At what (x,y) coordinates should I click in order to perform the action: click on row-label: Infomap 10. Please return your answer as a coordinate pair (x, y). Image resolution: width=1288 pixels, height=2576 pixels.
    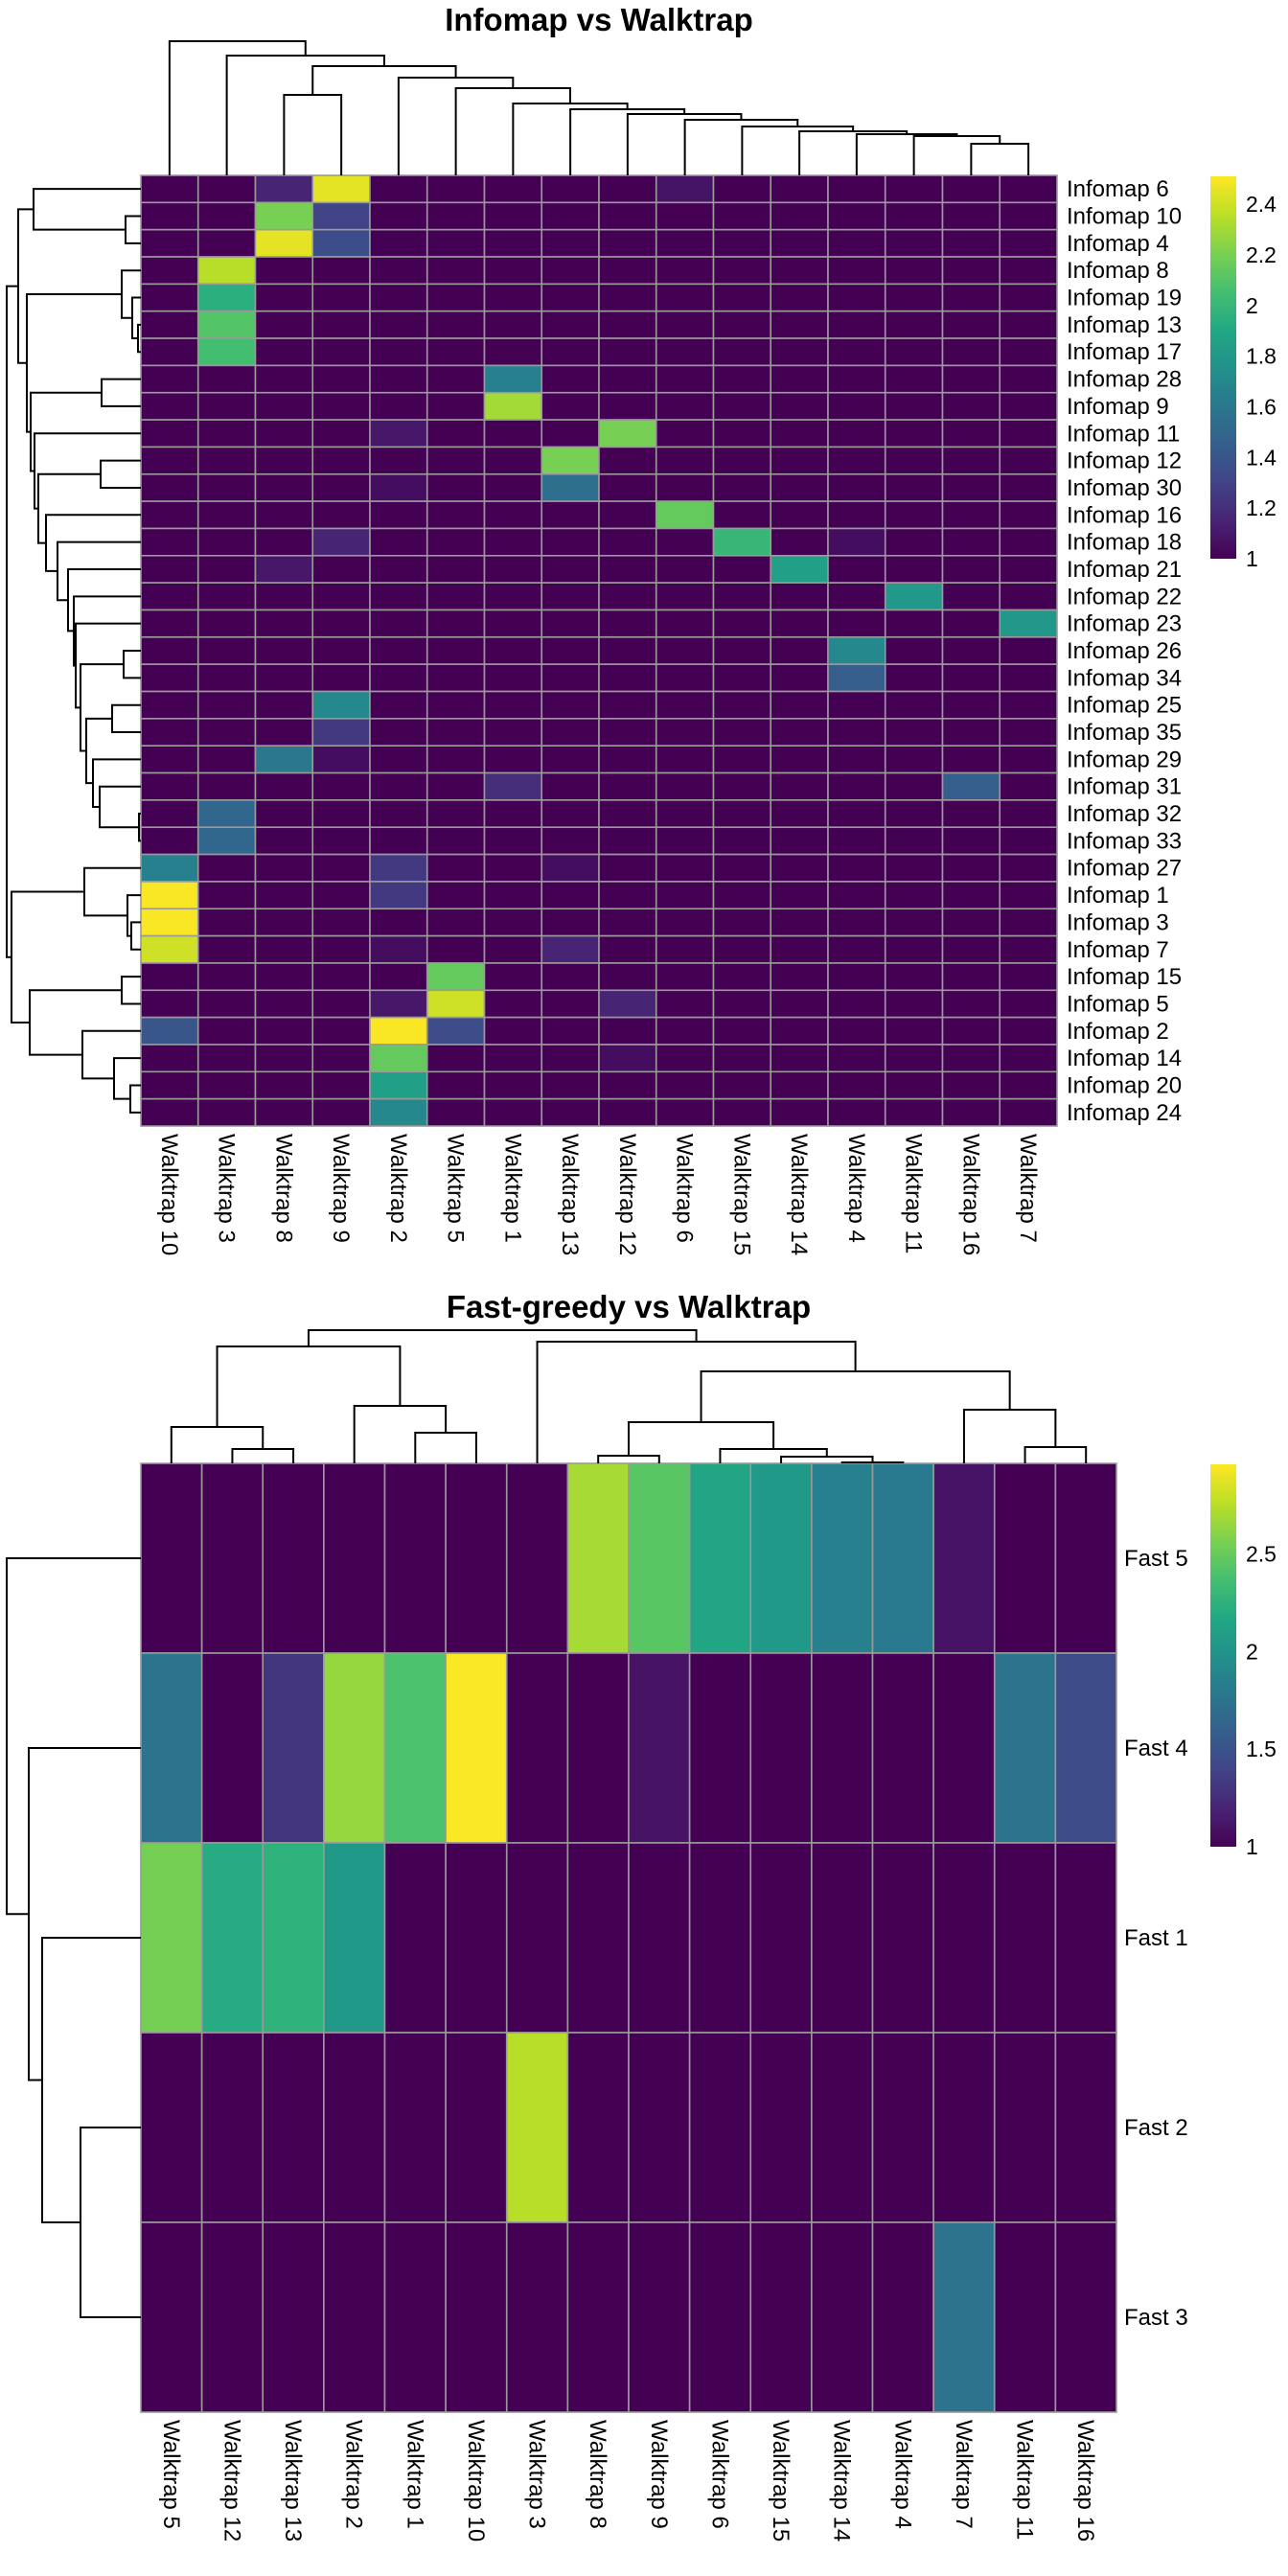
    Looking at the image, I should click on (1124, 217).